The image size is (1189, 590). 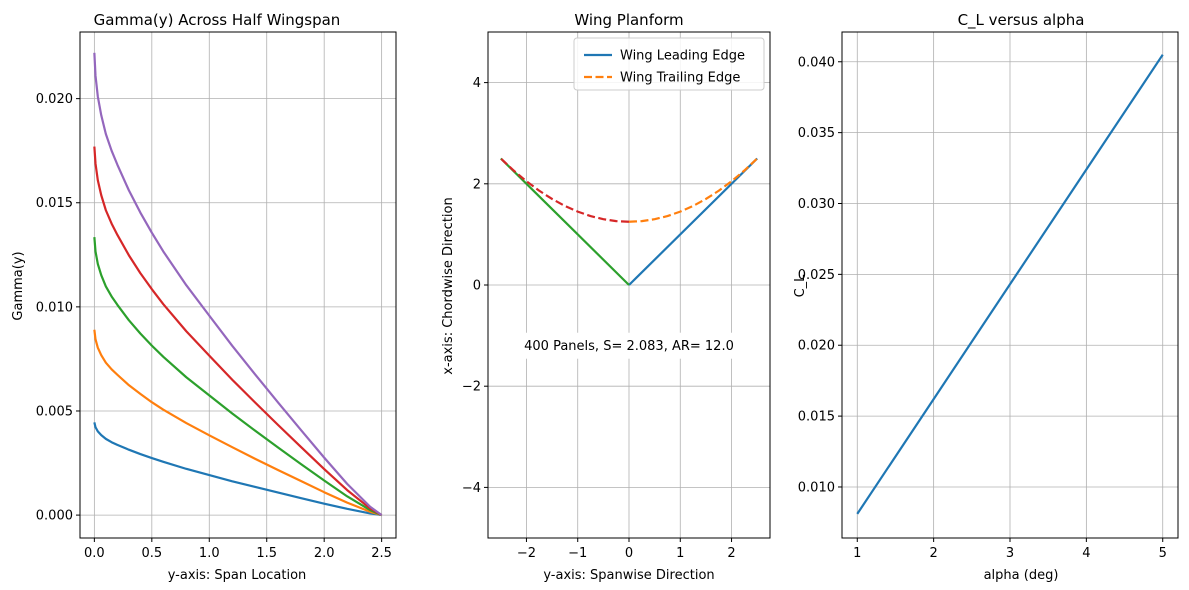 What do you see at coordinates (237, 575) in the screenshot?
I see `gamma-chart-xlabel: y-axis: Span Location` at bounding box center [237, 575].